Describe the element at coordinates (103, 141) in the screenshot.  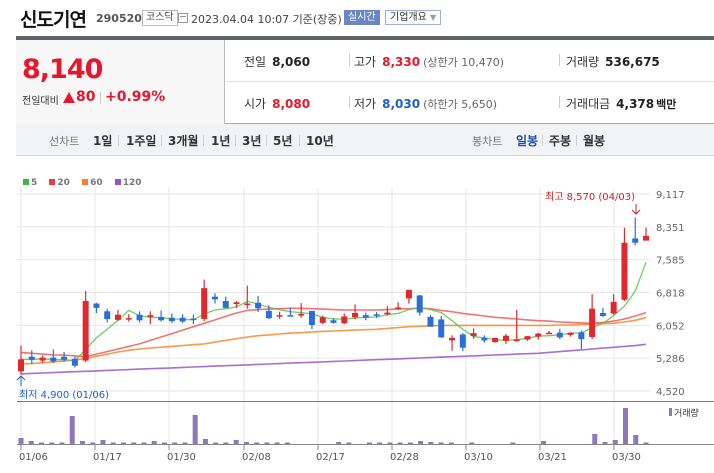
I see `tab-1-day: 1일` at that location.